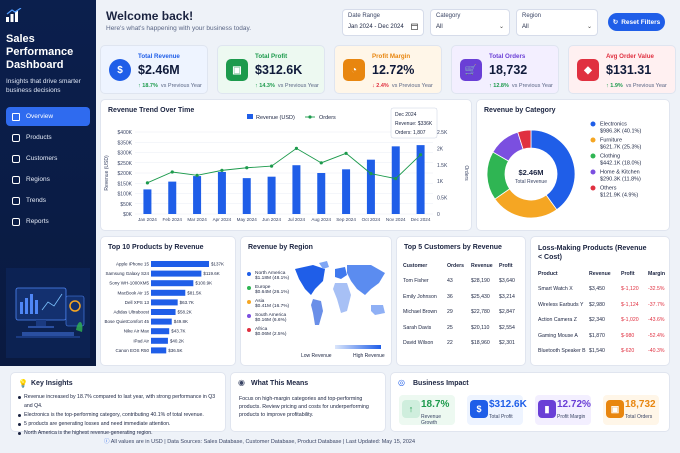  Describe the element at coordinates (48, 221) in the screenshot. I see `sidebar-item-reports: Reports` at that location.